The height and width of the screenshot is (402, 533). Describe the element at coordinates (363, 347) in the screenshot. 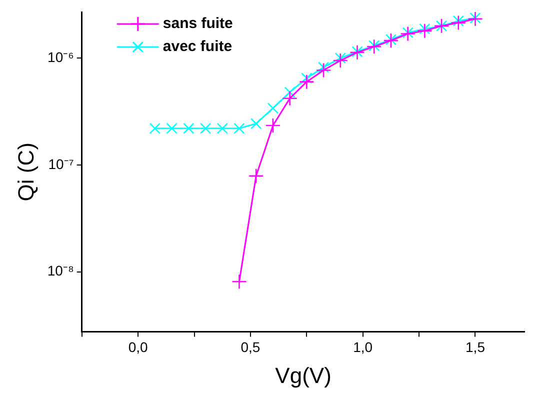

I see `x-tick-label: 1,0` at that location.